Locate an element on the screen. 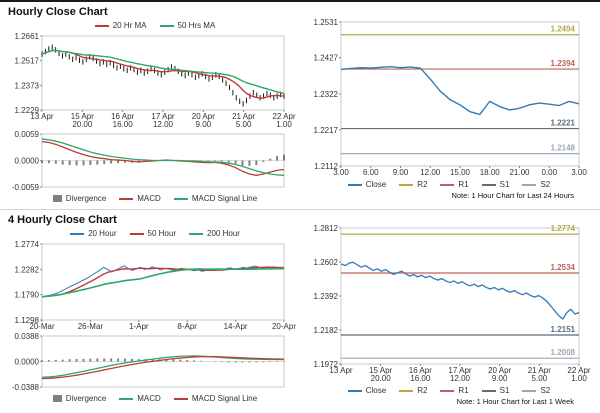 This screenshot has height=413, width=600. svg-text: 0.0000 is located at coordinates (27, 161).